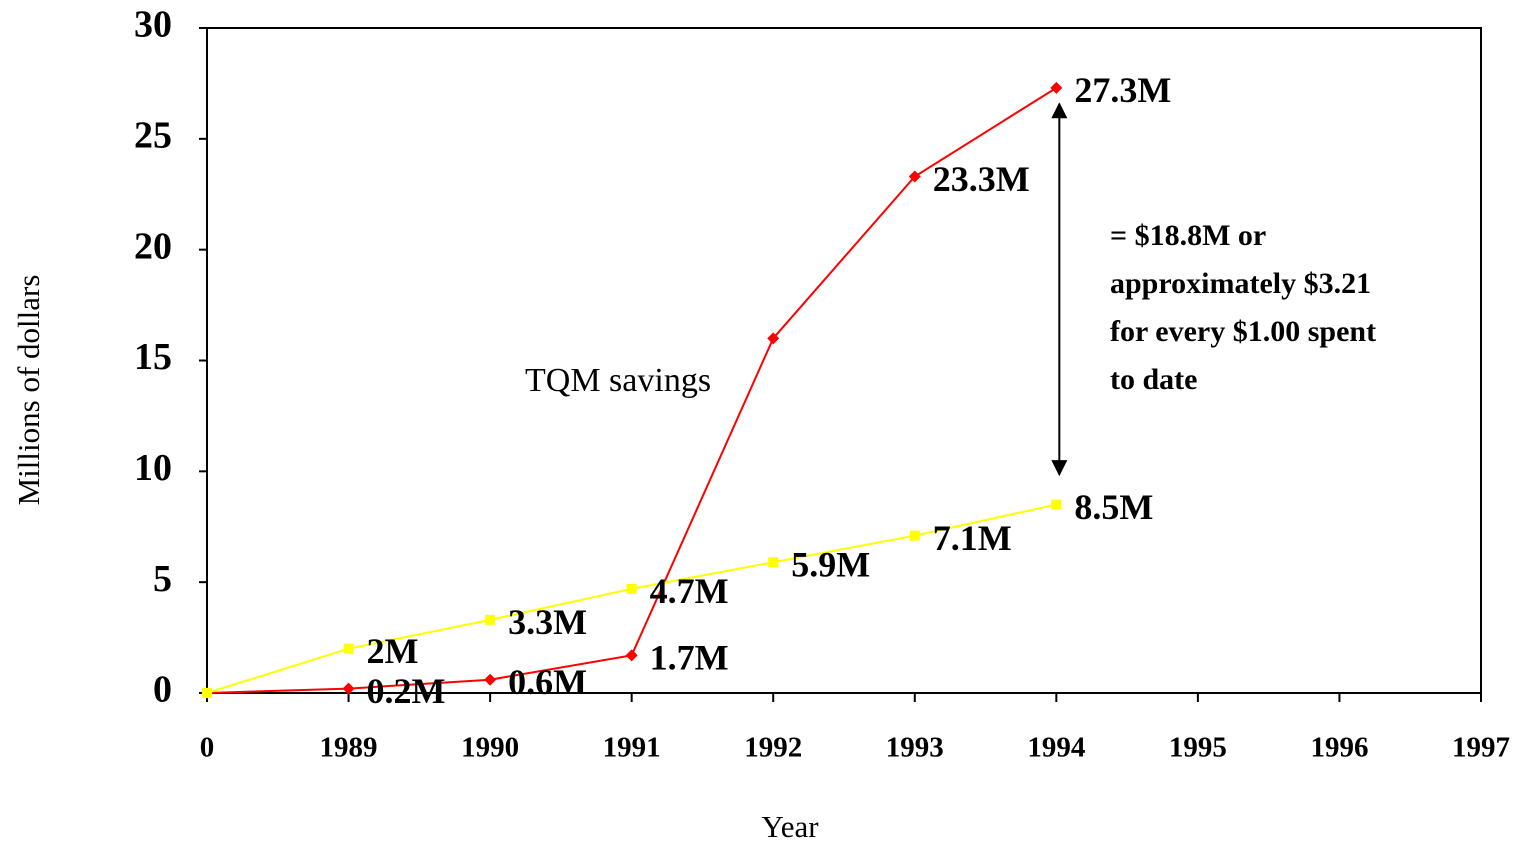  Describe the element at coordinates (28, 390) in the screenshot. I see `y-axis-title: Millions of dollars` at that location.